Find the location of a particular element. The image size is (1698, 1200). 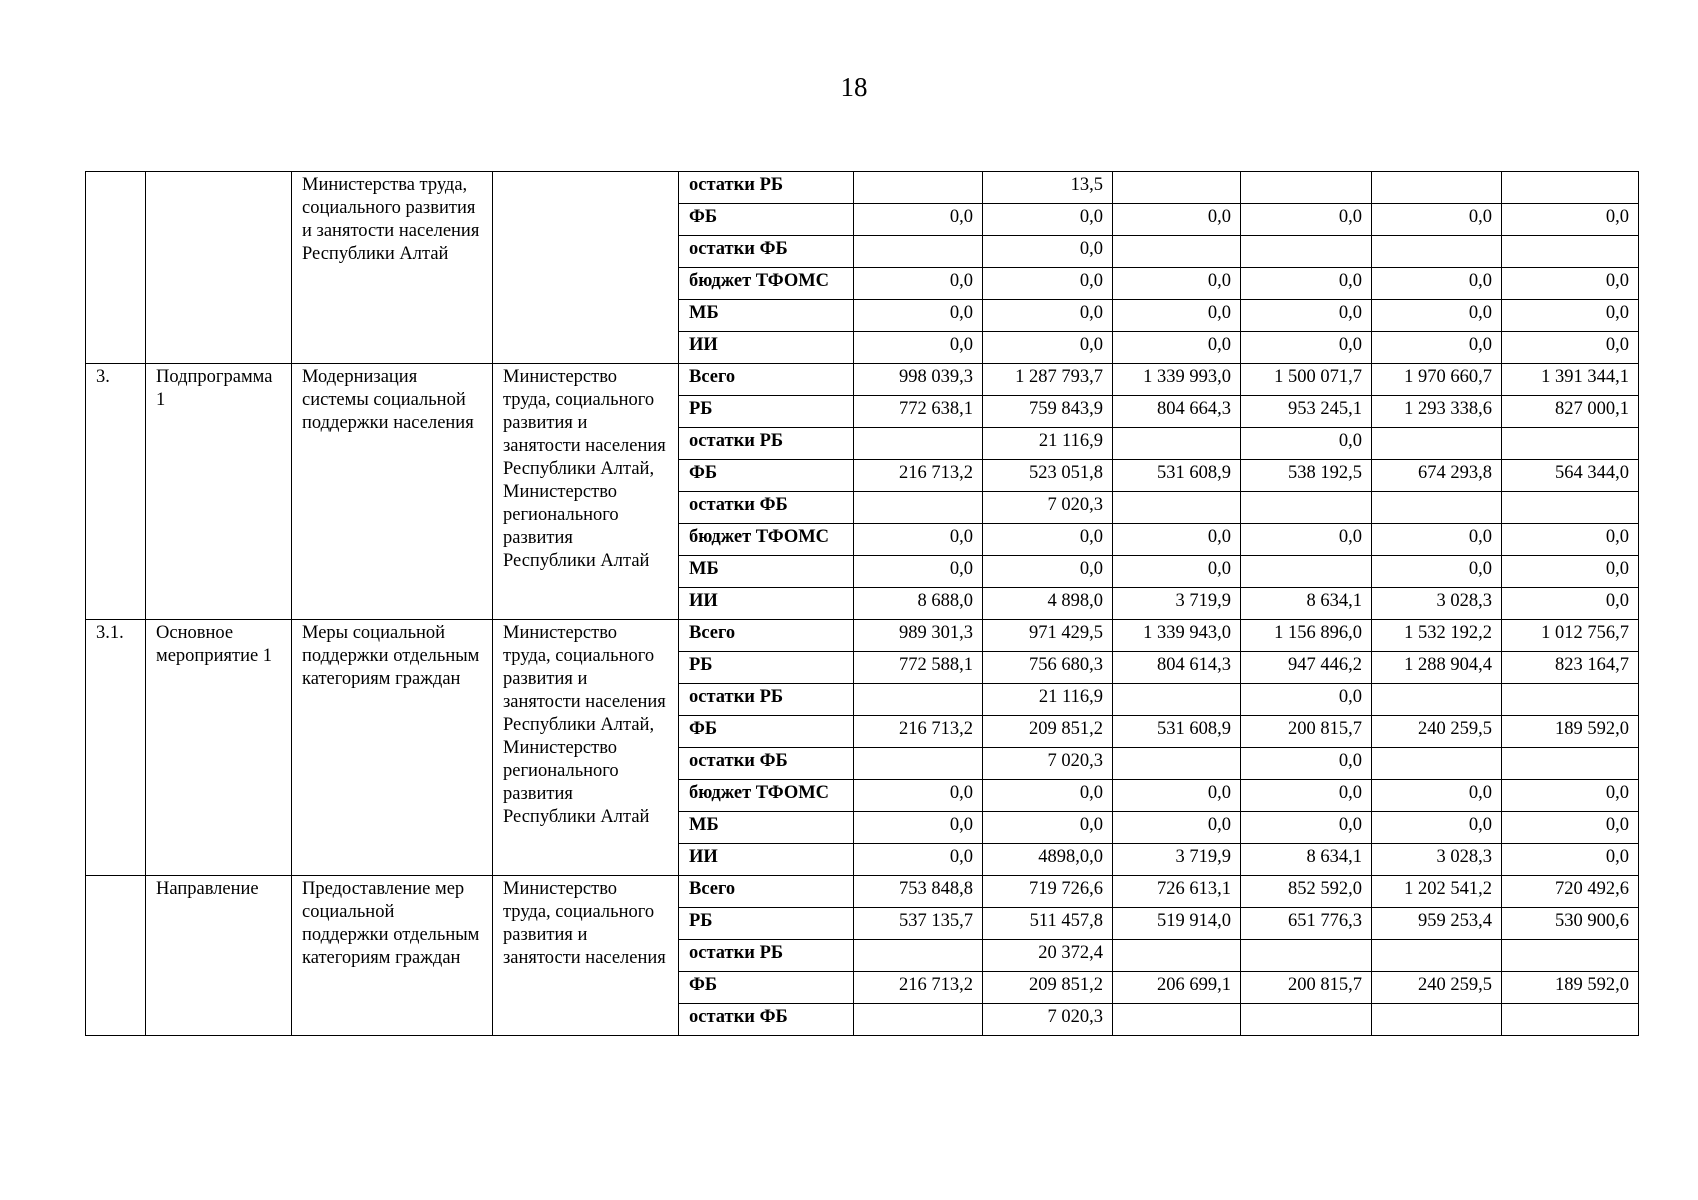

amount-cell: 209 851,2 is located at coordinates (1047, 987).